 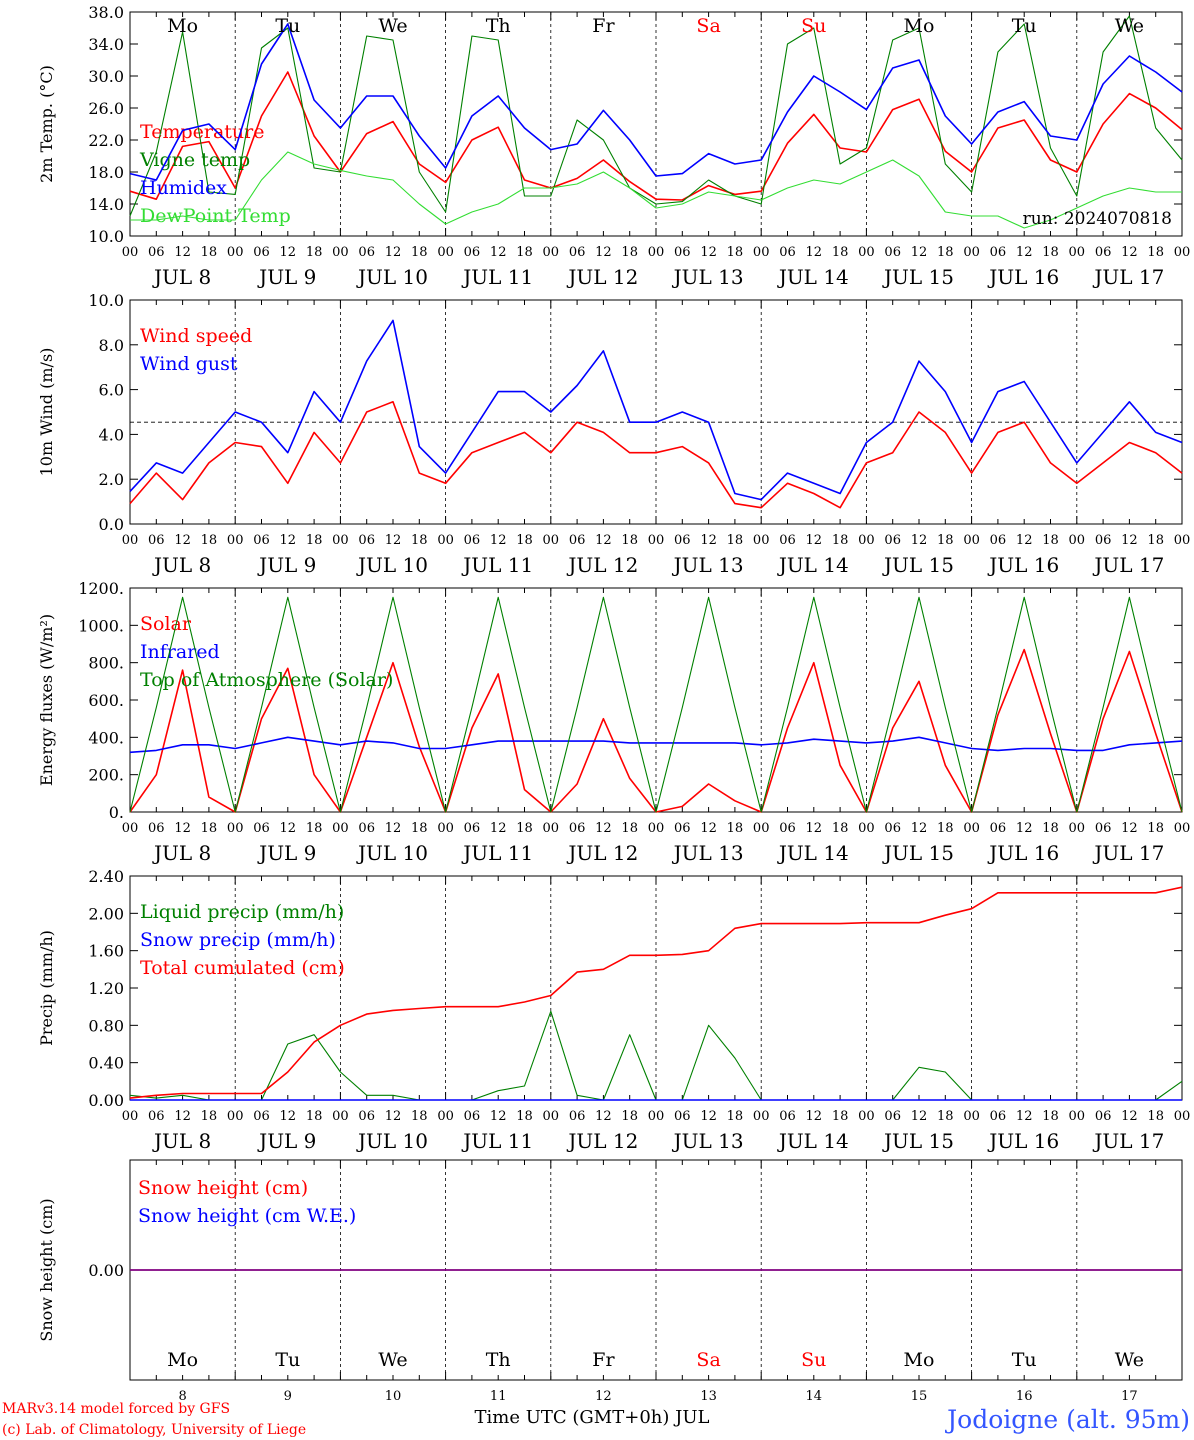 What do you see at coordinates (1067, 1419) in the screenshot?
I see `location-label: Jodoigne (alt. 95m)` at bounding box center [1067, 1419].